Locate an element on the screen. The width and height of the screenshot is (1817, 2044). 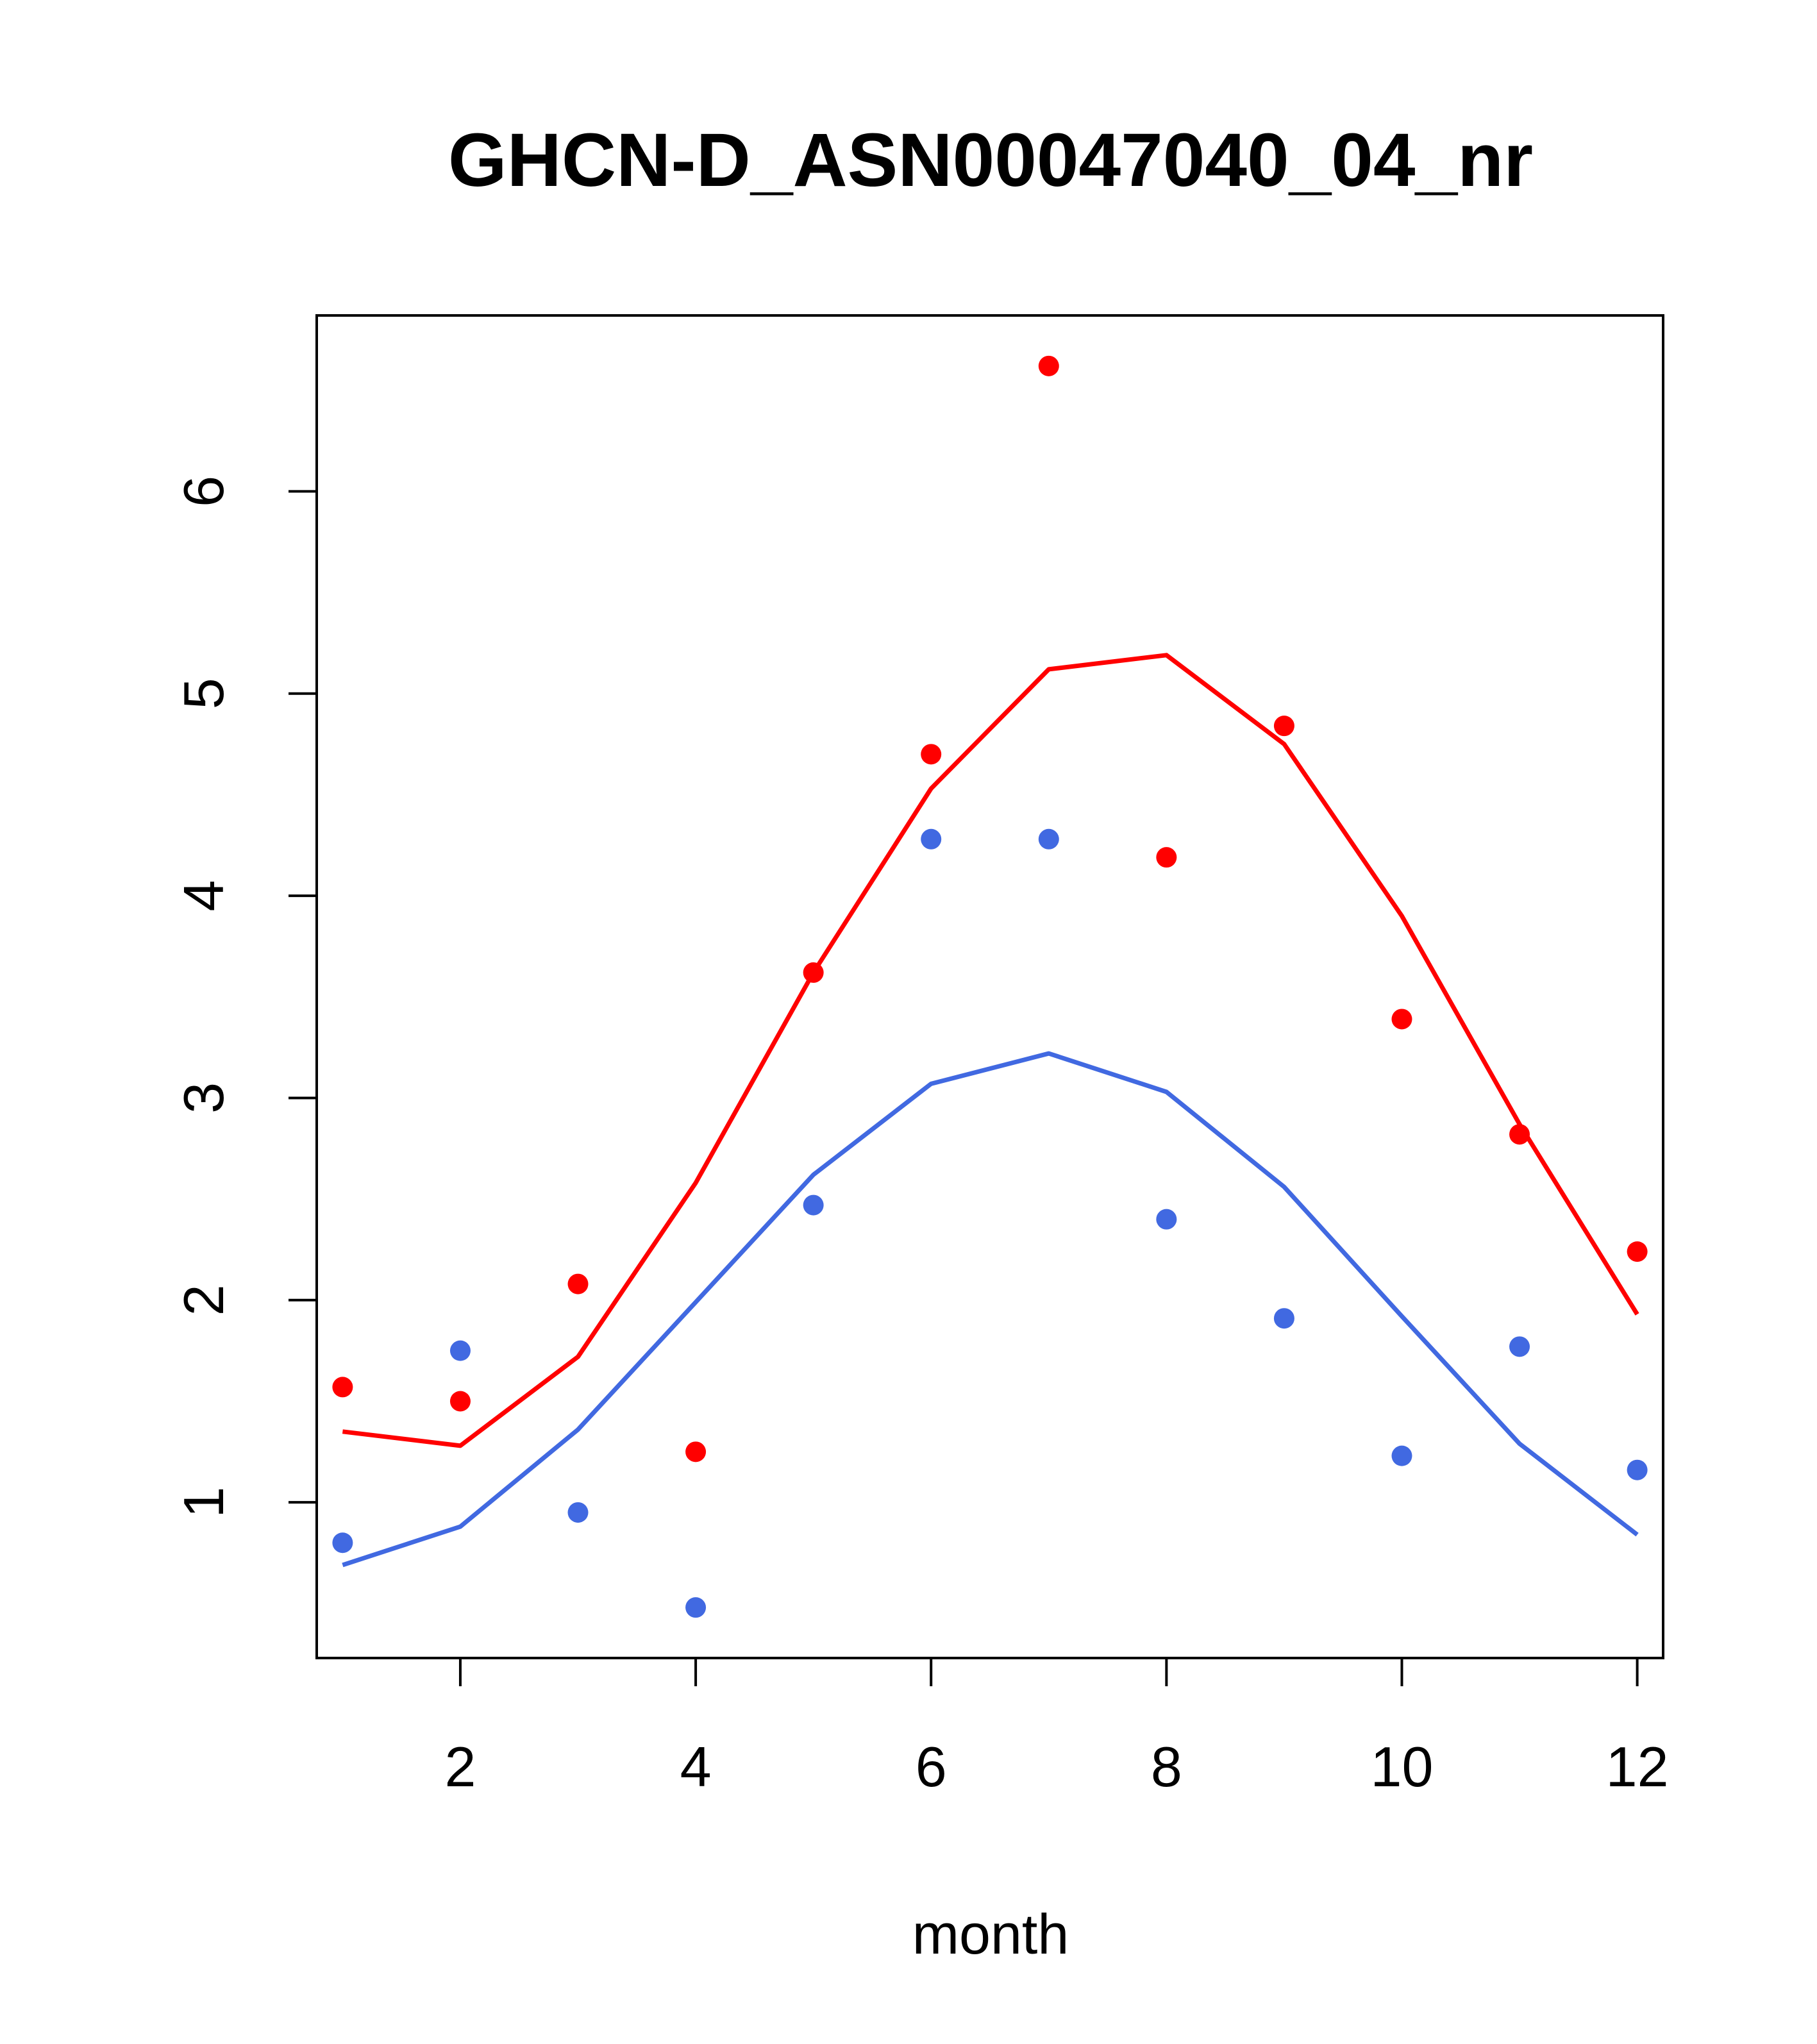
x-axis-label: month is located at coordinates (991, 1934).